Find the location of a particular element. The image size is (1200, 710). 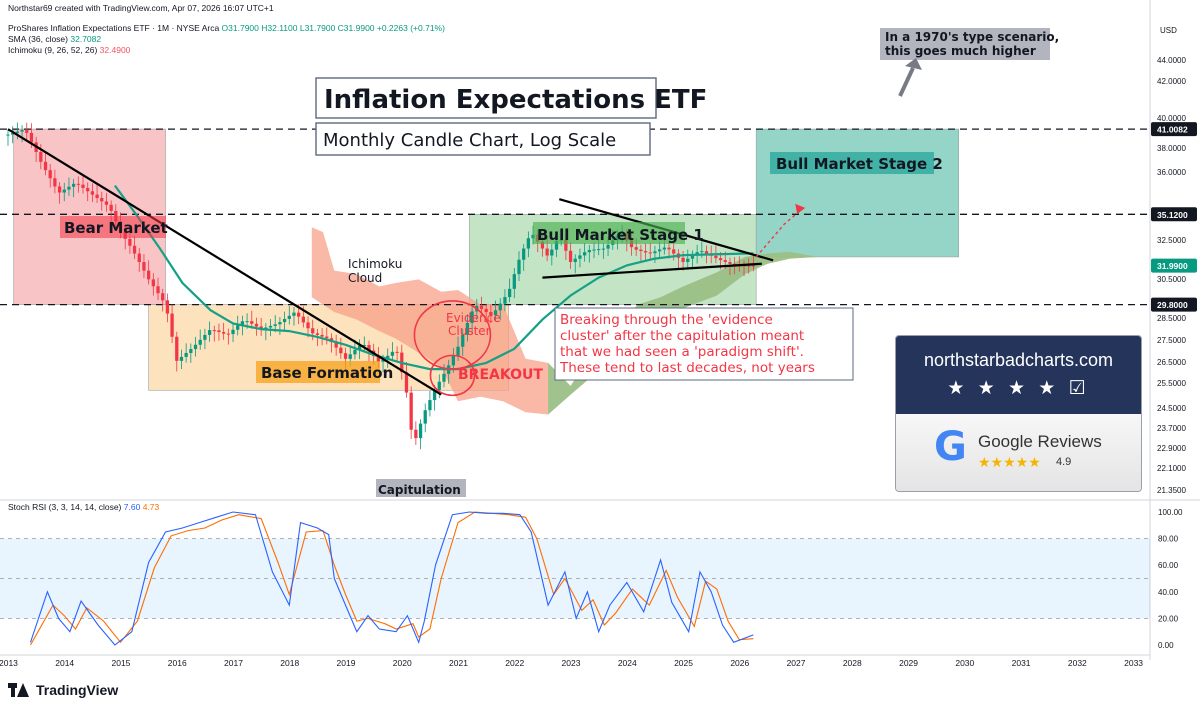

scenario-arrowhead is located at coordinates (913, 64).